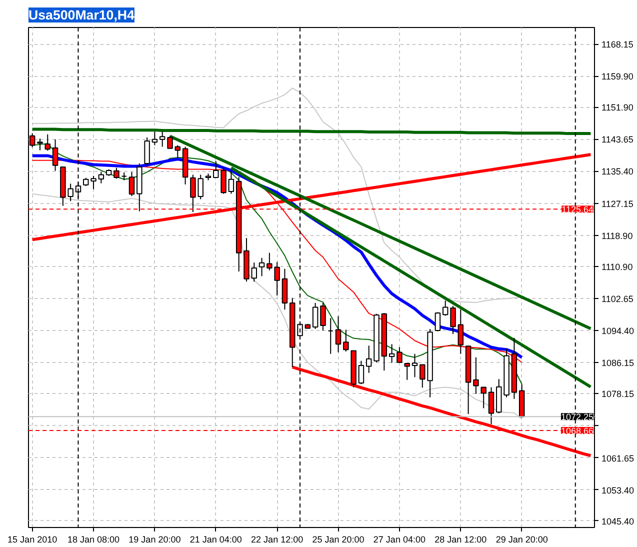  I want to click on x-tick-label: 22 Jan 12:00, so click(277, 539).